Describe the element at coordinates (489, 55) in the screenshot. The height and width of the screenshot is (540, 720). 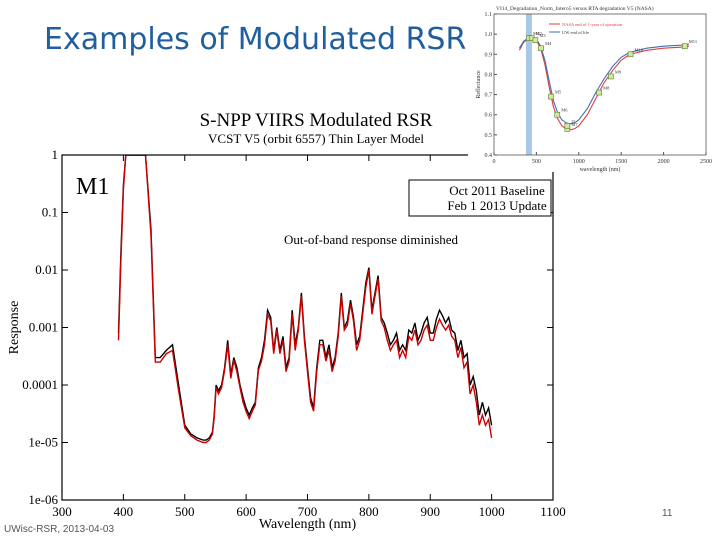
I see `inset-y-tick-label: 0.9` at that location.